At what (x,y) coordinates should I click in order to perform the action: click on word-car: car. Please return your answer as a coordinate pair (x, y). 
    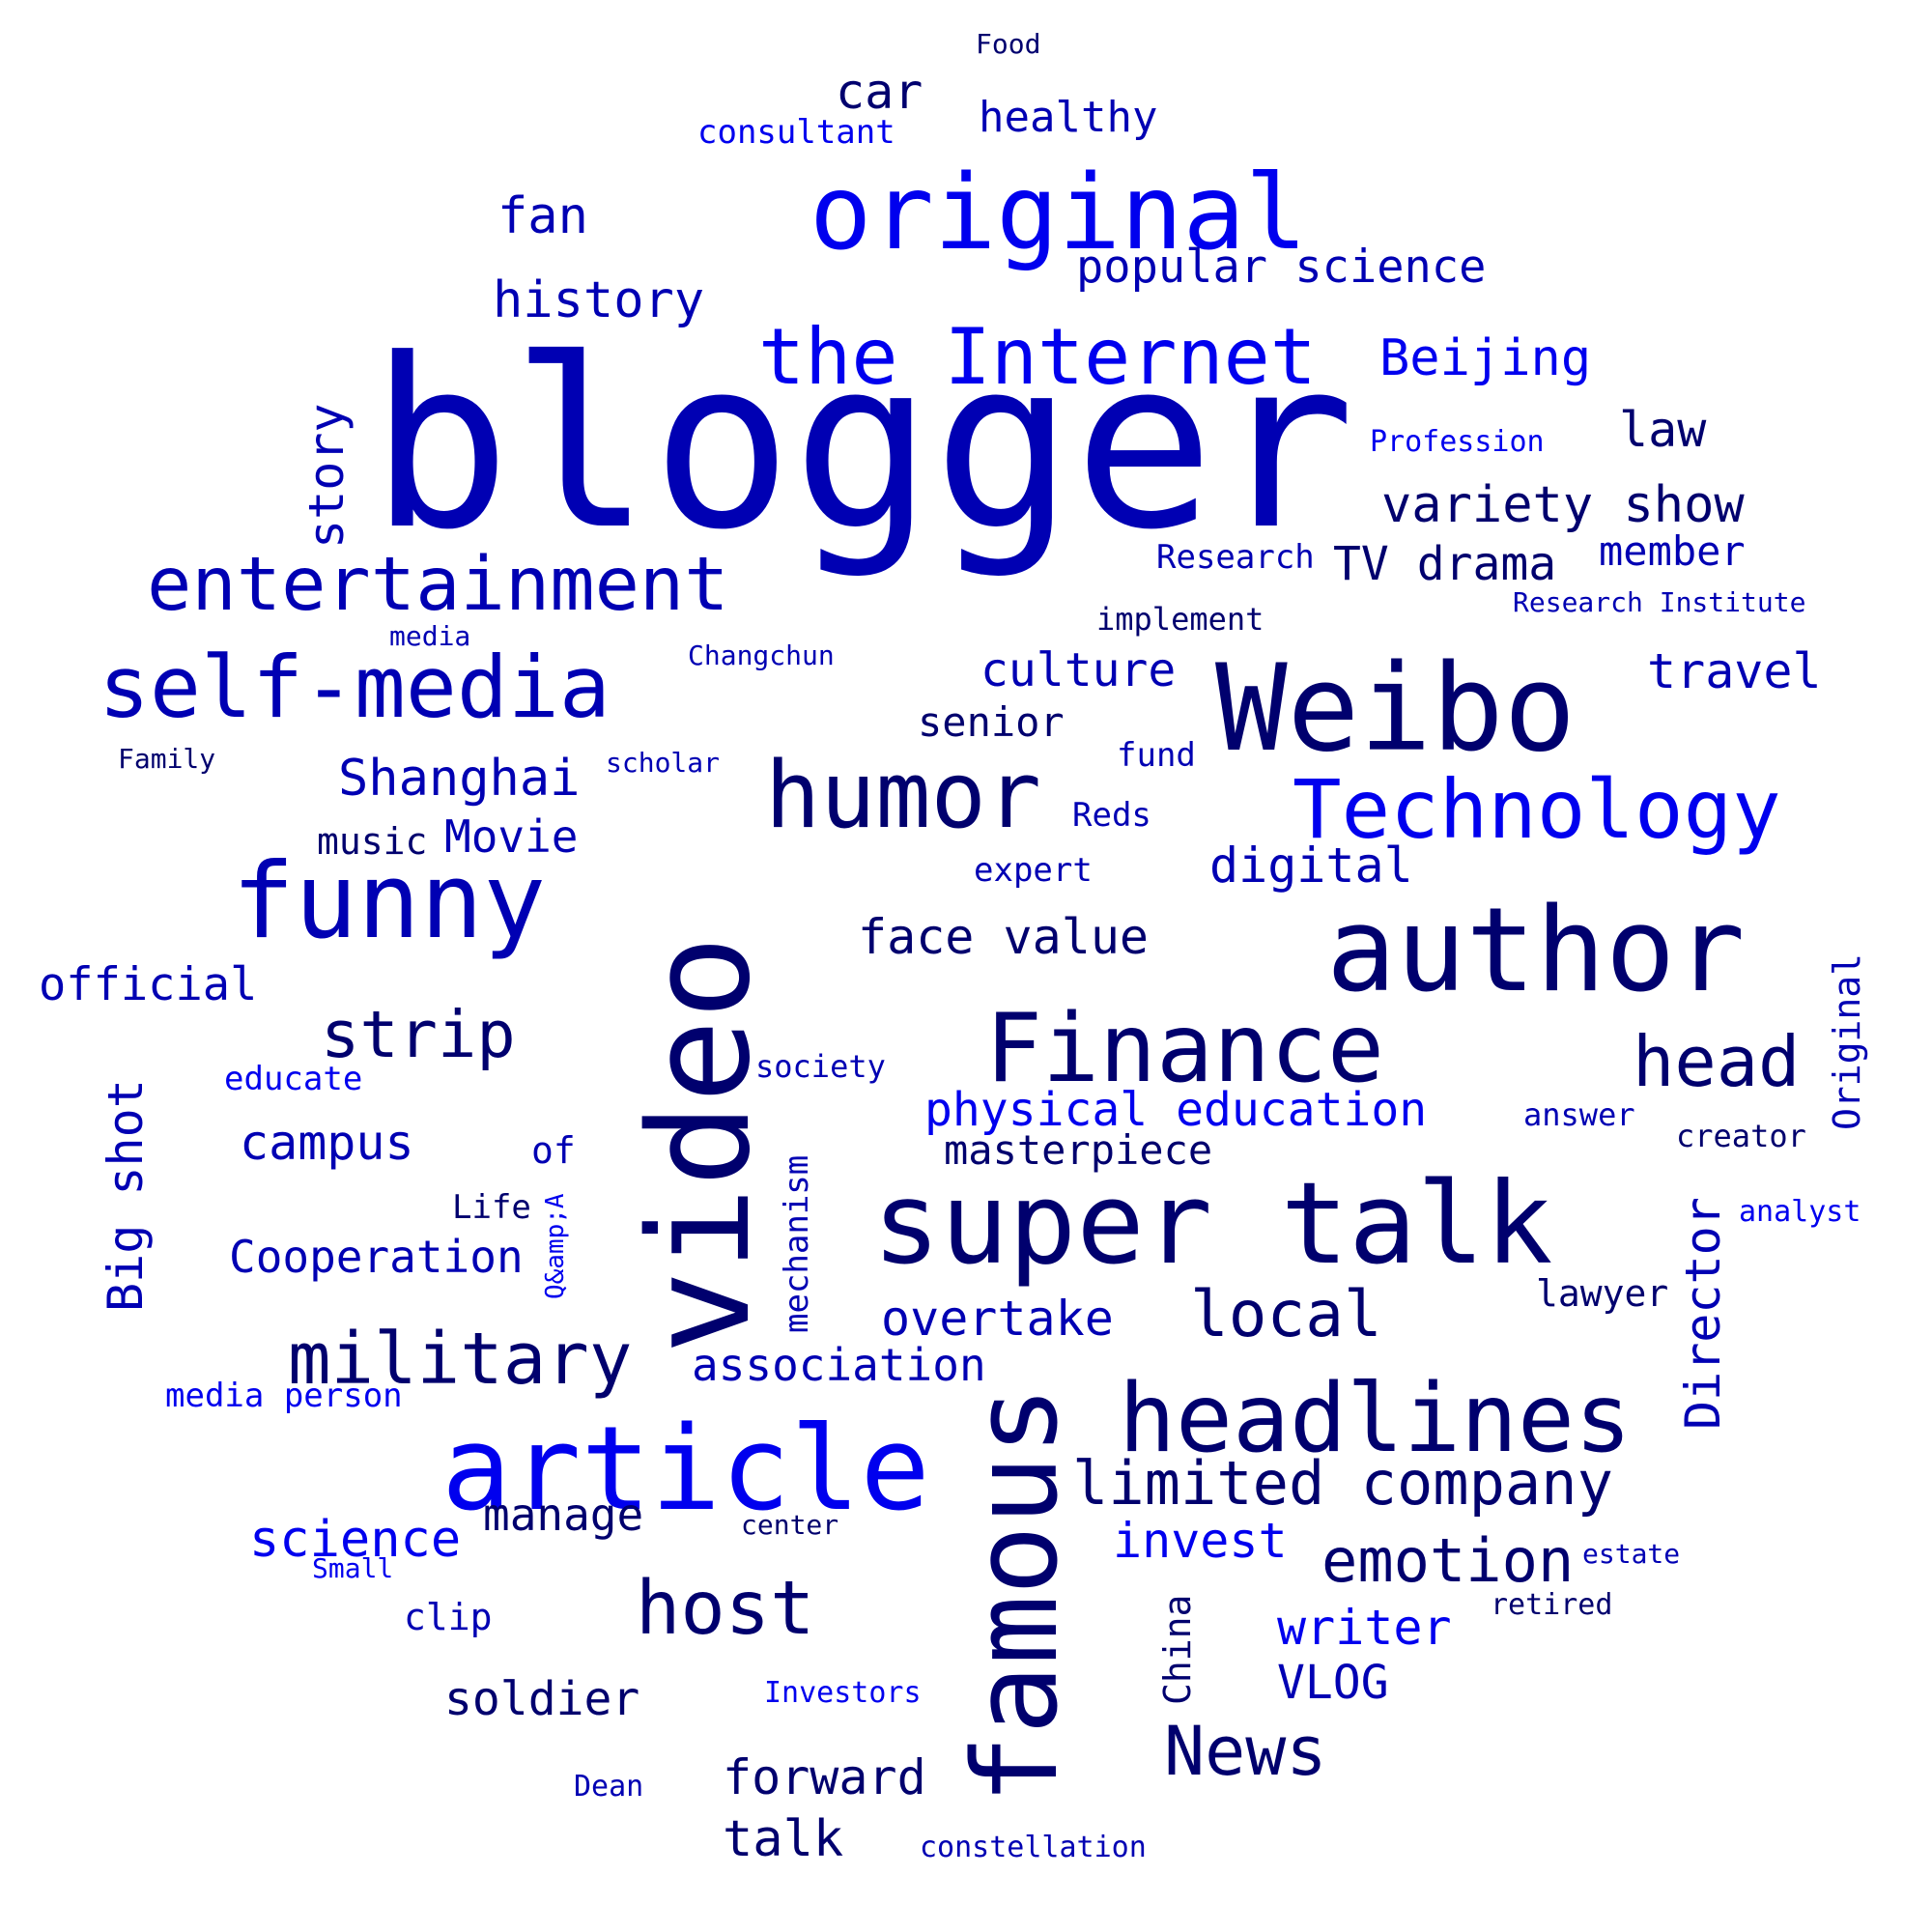
    Looking at the image, I should click on (879, 92).